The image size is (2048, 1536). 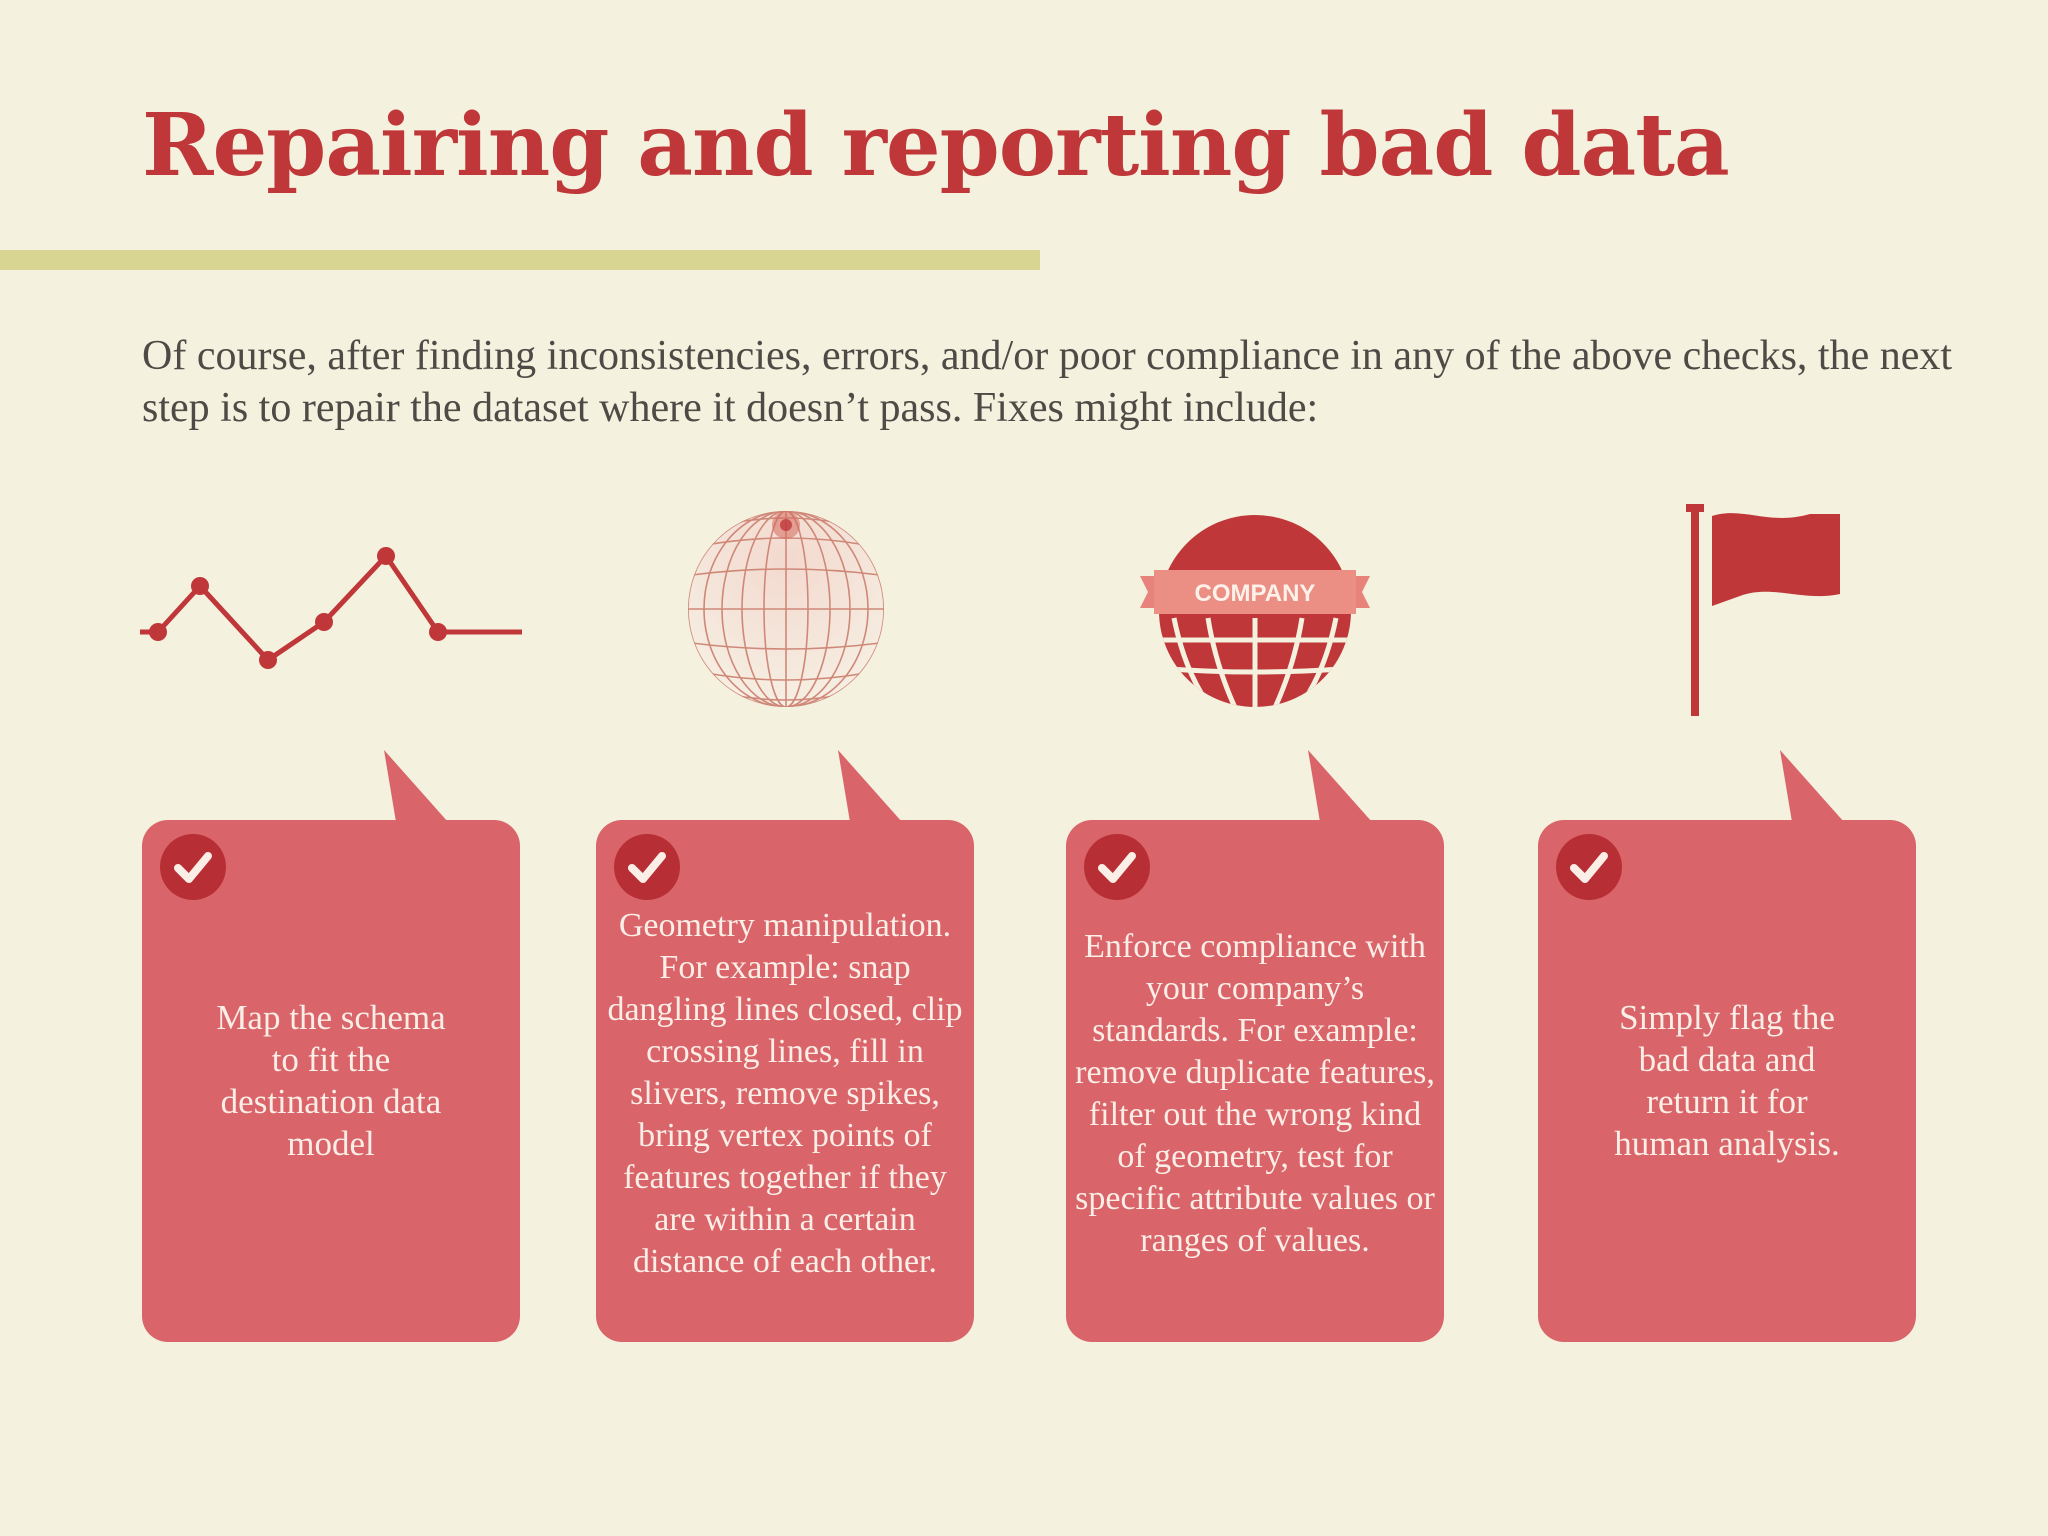 What do you see at coordinates (936, 145) in the screenshot?
I see `page-title: Repairing and reporting bad data` at bounding box center [936, 145].